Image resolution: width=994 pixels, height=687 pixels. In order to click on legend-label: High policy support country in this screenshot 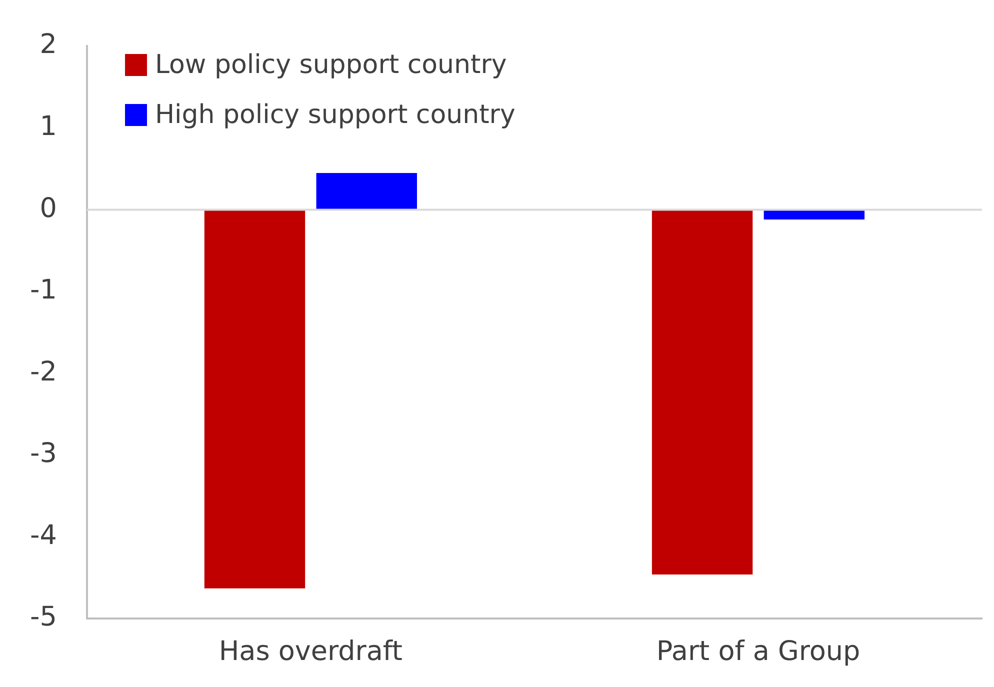, I will do `click(335, 115)`.